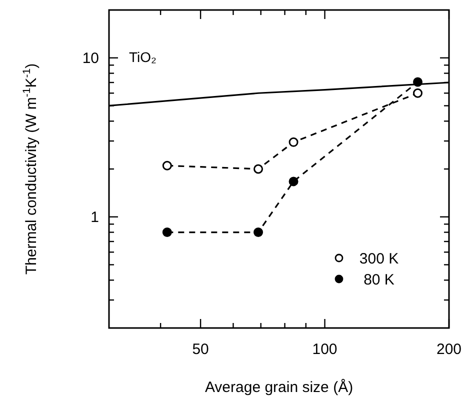 The width and height of the screenshot is (465, 406). Describe the element at coordinates (379, 259) in the screenshot. I see `legend-label: 300 K` at that location.